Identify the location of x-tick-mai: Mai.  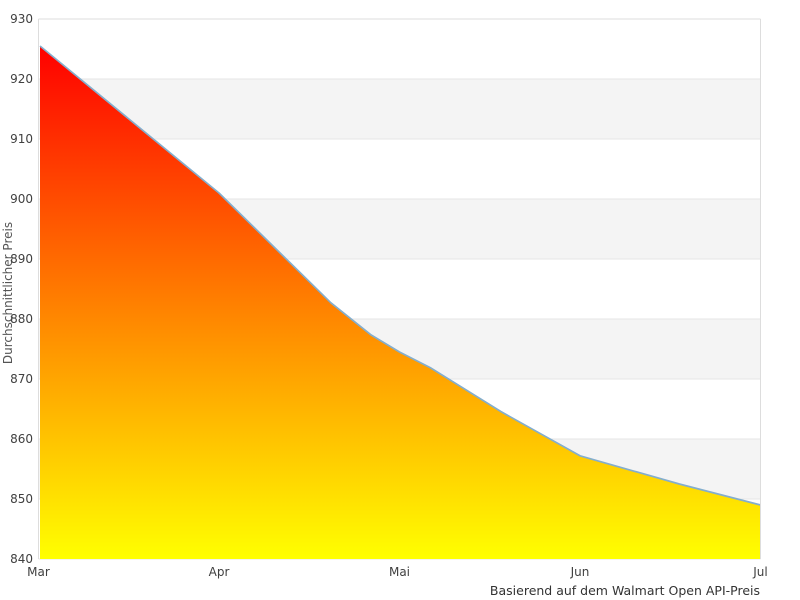
(399, 572).